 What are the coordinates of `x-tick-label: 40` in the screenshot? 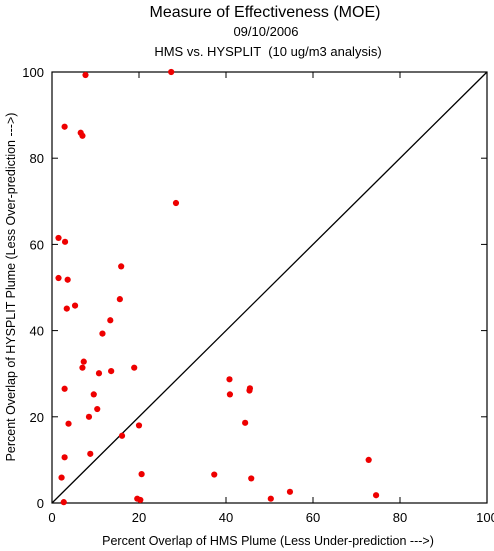 It's located at (226, 517).